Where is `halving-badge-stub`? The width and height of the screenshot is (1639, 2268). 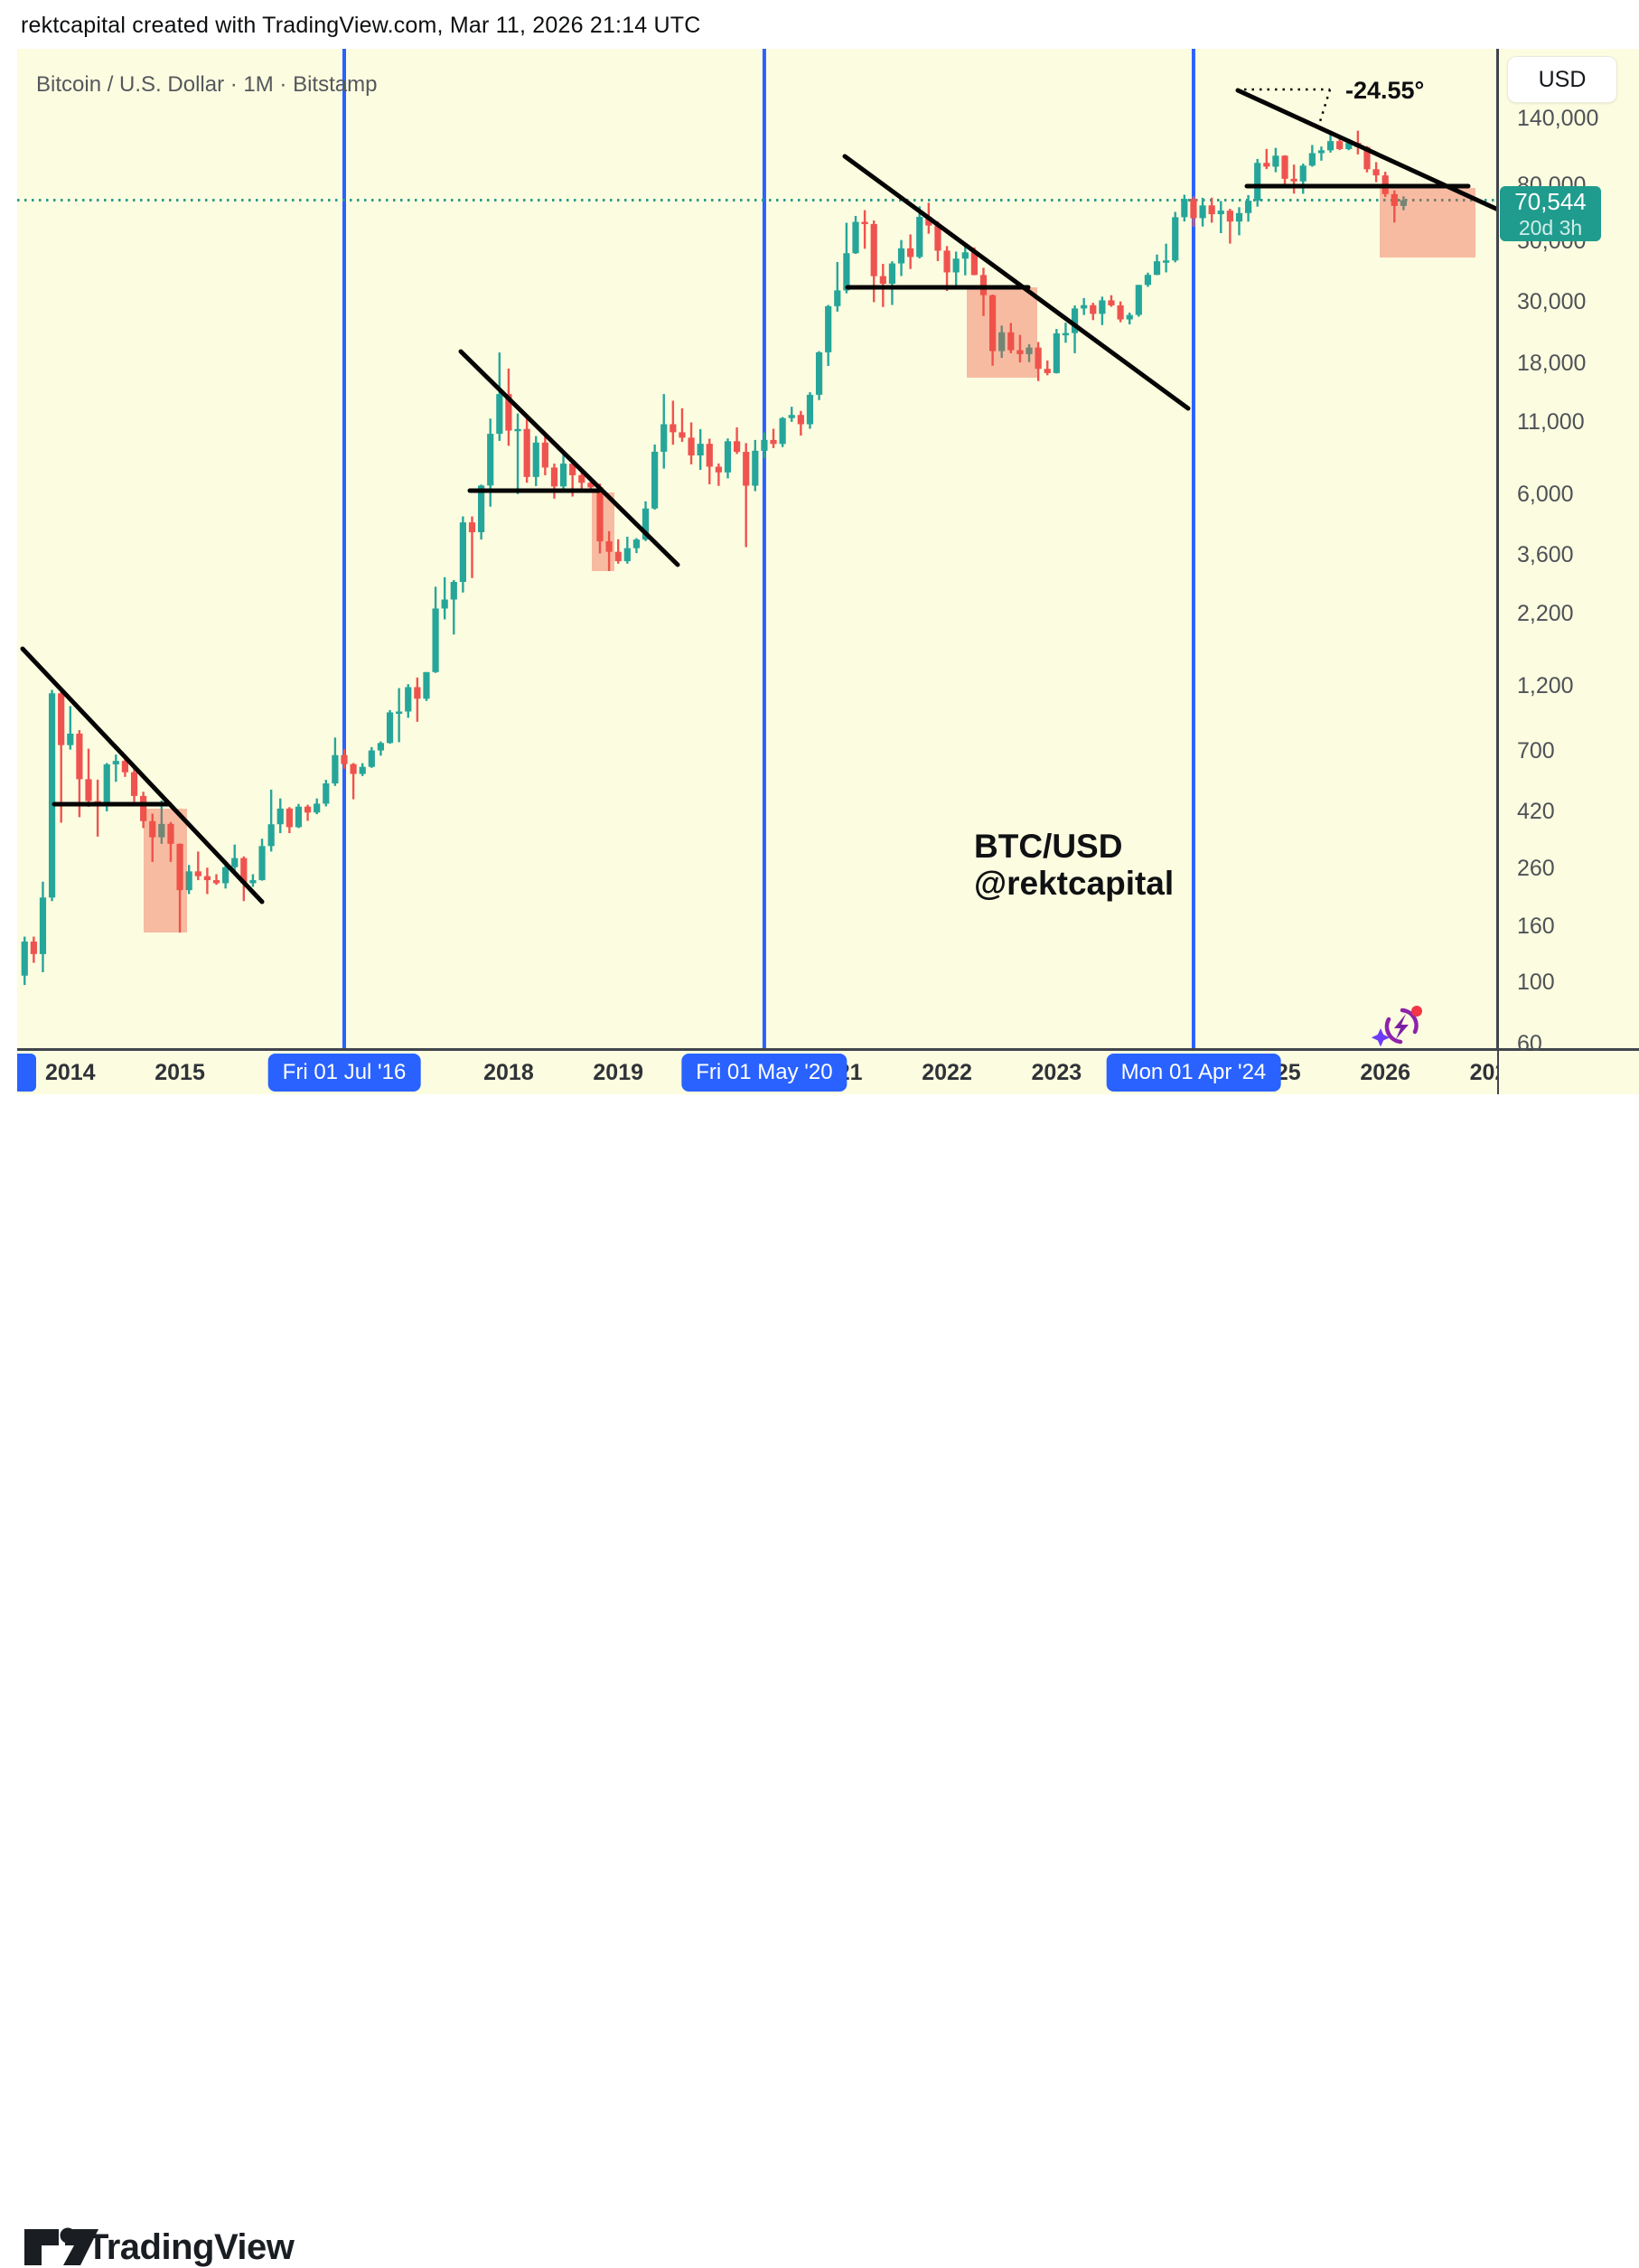
halving-badge-stub is located at coordinates (27, 1073).